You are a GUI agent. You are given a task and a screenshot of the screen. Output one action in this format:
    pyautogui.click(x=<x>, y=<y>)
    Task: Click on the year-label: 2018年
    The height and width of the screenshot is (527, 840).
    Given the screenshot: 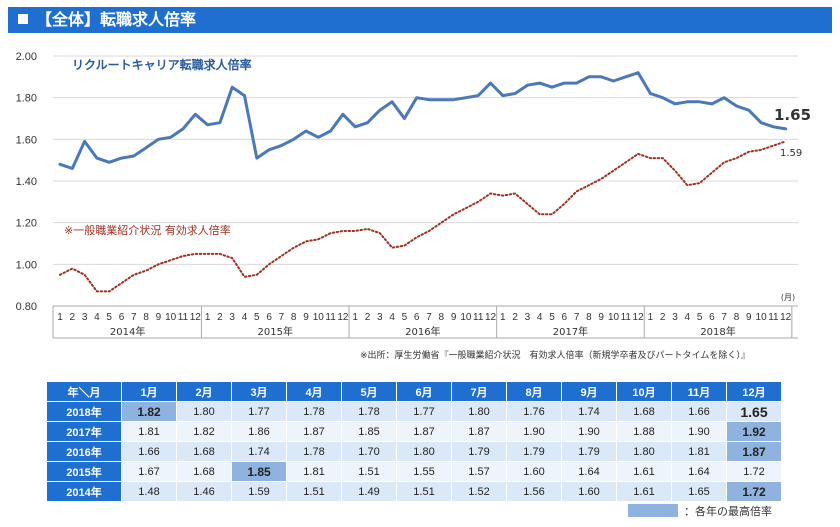 What is the action you would take?
    pyautogui.click(x=717, y=331)
    